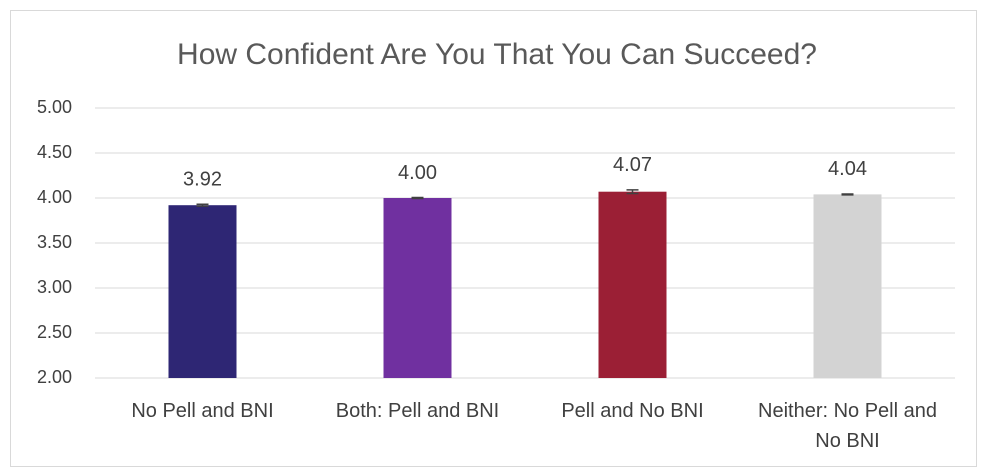  What do you see at coordinates (847, 169) in the screenshot?
I see `data-label: 4.04` at bounding box center [847, 169].